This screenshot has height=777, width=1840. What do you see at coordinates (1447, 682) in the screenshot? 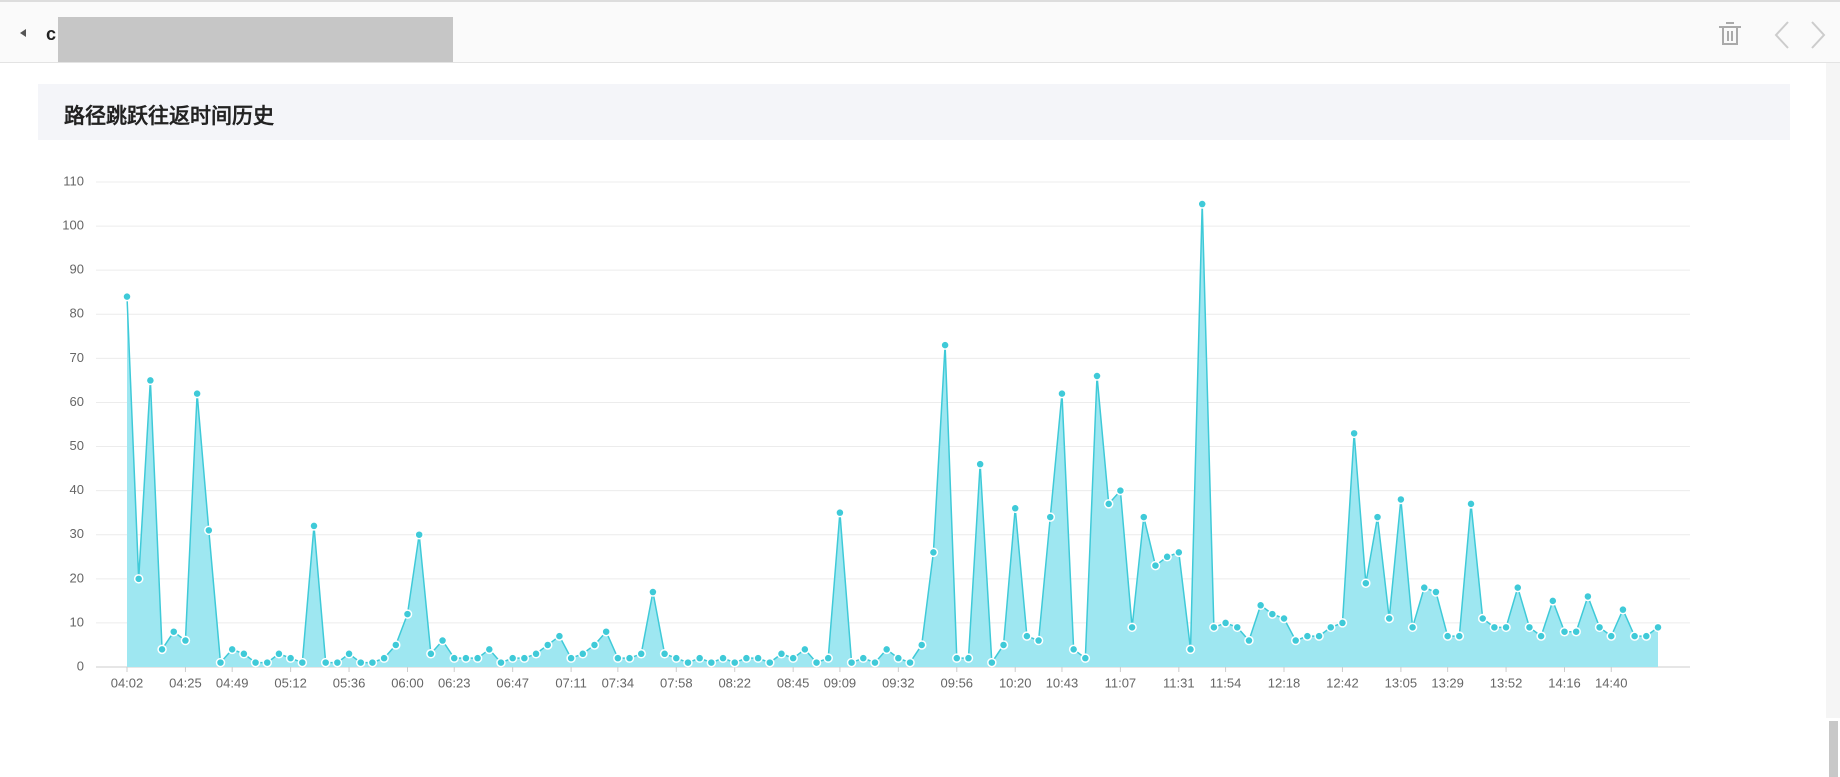
I see `x-tick-label: 13:29` at bounding box center [1447, 682].